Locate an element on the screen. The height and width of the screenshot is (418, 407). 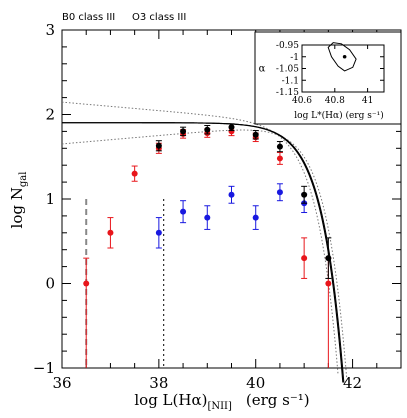
y-axis-label-main: log N is located at coordinates (17, 207).